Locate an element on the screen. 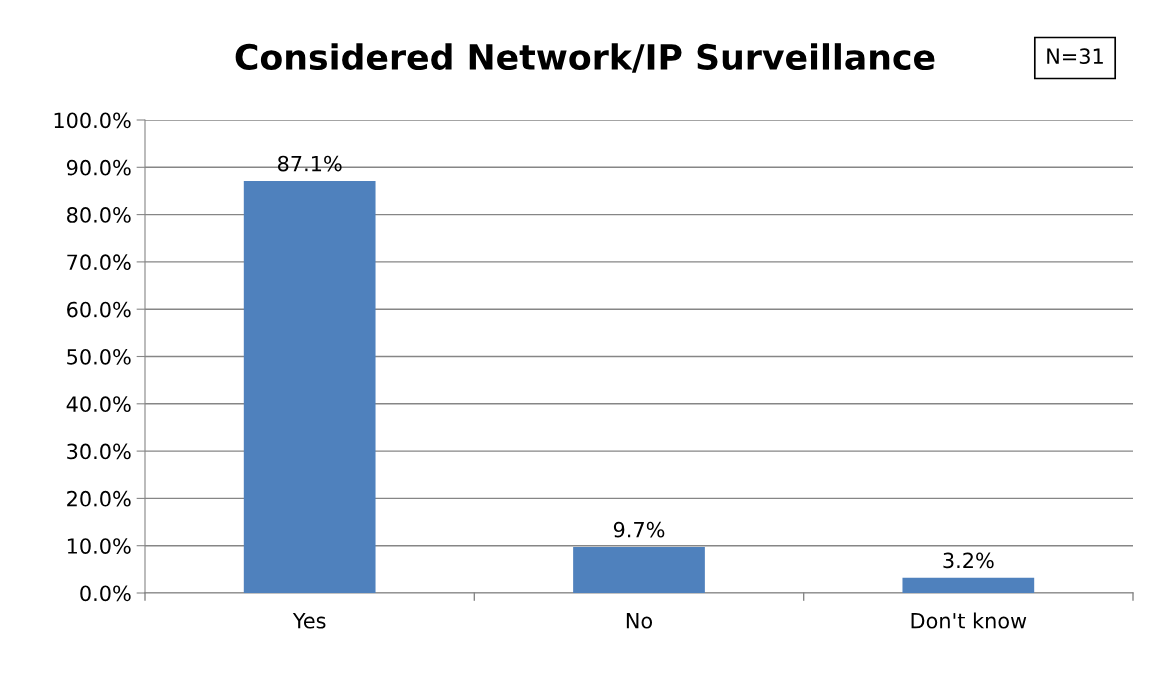 The width and height of the screenshot is (1153, 675). y-tick-label: 40.0% is located at coordinates (98, 404).